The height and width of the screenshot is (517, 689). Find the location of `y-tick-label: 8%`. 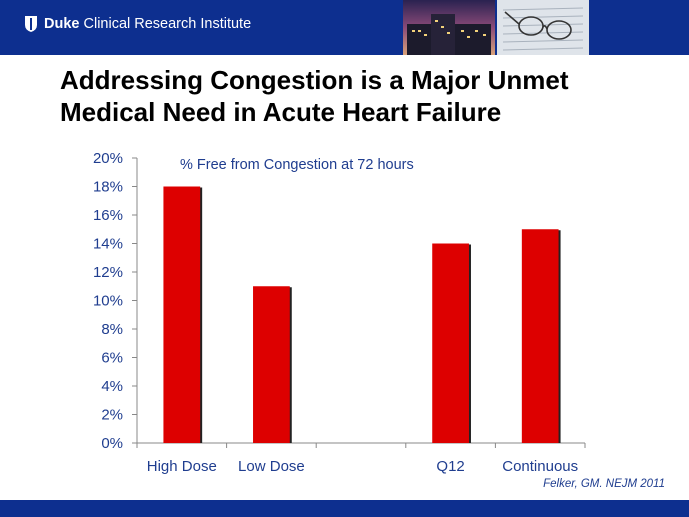

y-tick-label: 8% is located at coordinates (112, 329).